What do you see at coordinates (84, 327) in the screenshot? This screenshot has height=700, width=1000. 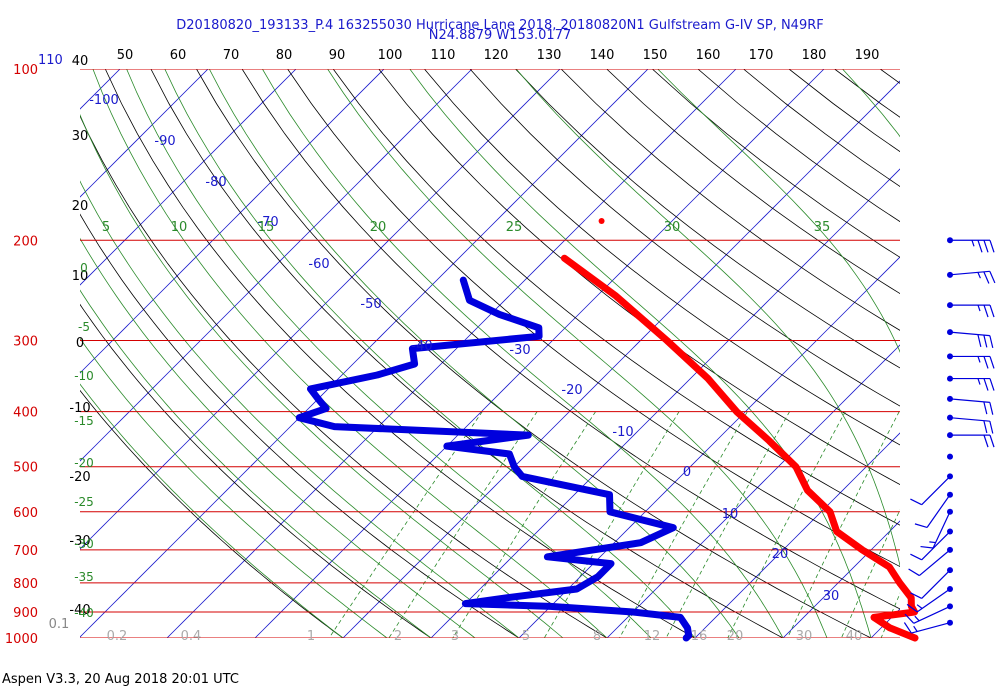 I see `moist-left-label: -5` at bounding box center [84, 327].